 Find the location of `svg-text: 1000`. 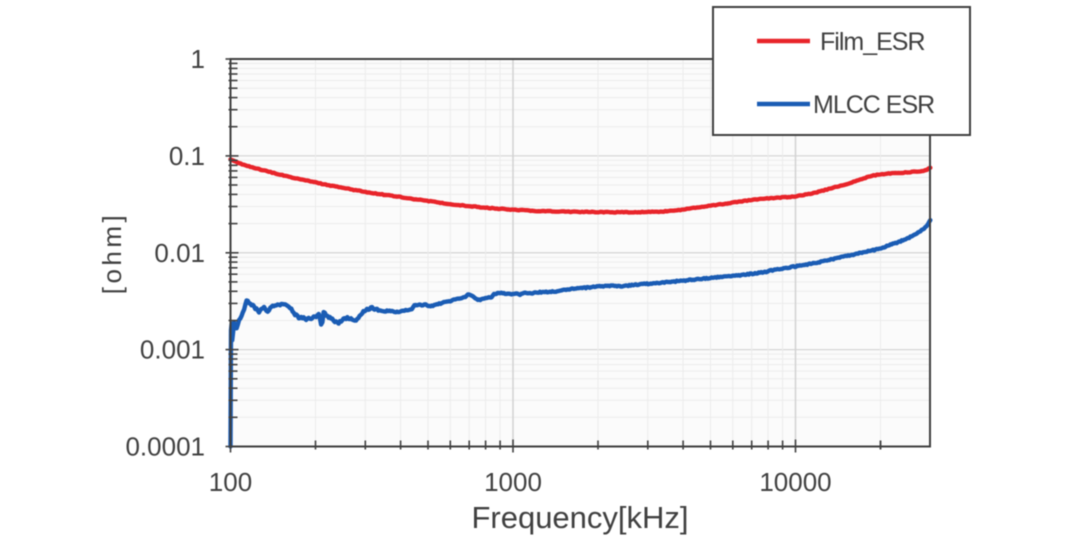

svg-text: 1000 is located at coordinates (513, 482).